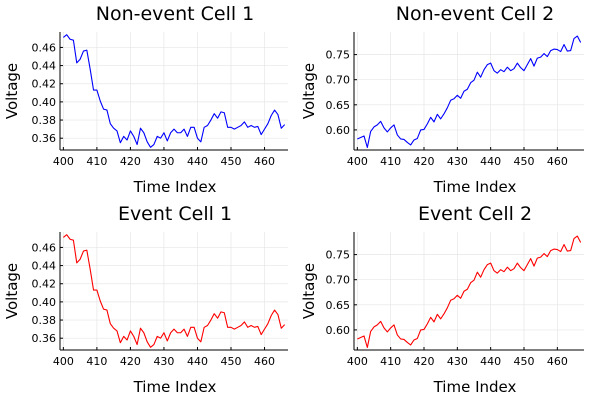  Describe the element at coordinates (475, 214) in the screenshot. I see `subplot-title: Event Cell 2` at that location.